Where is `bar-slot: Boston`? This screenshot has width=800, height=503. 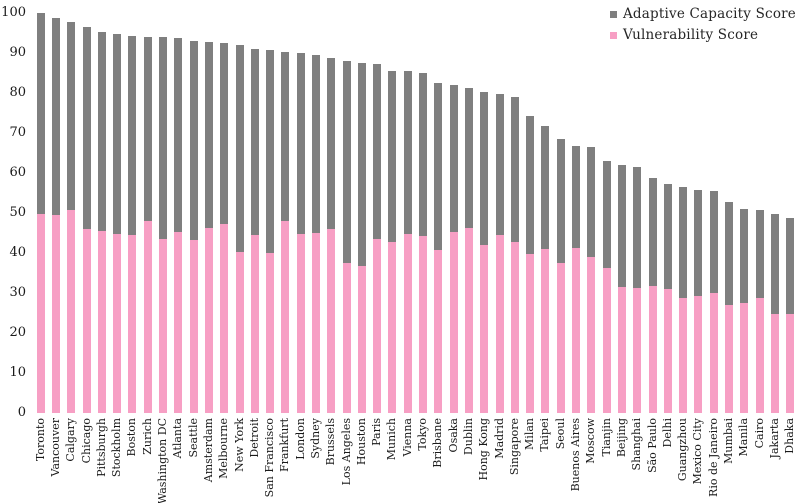 bar-slot: Boston is located at coordinates (132, 234).